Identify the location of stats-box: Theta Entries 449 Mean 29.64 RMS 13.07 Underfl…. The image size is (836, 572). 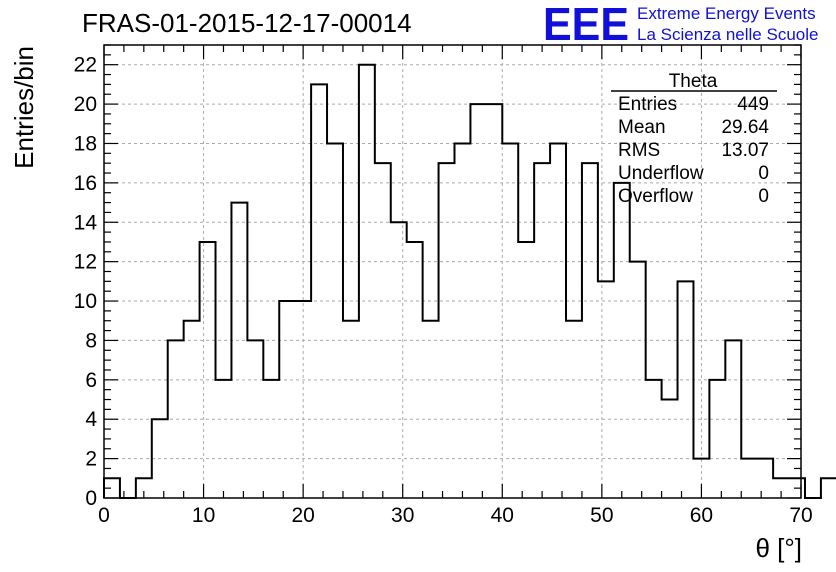
(694, 139).